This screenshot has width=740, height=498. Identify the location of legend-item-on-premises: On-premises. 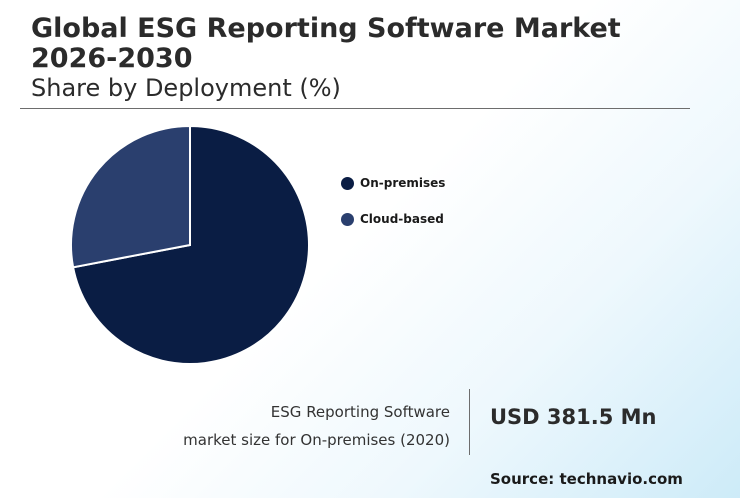
(393, 193).